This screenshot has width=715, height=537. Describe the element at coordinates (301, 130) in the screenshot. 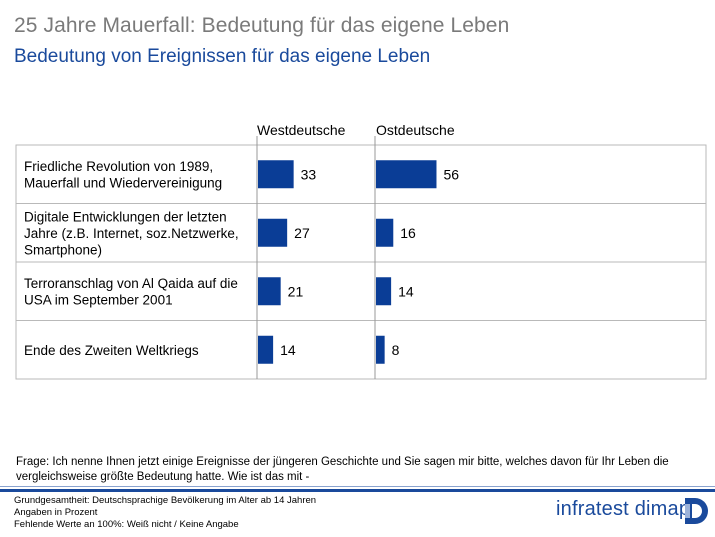

I see `series-header-west: Westdeutsche` at that location.